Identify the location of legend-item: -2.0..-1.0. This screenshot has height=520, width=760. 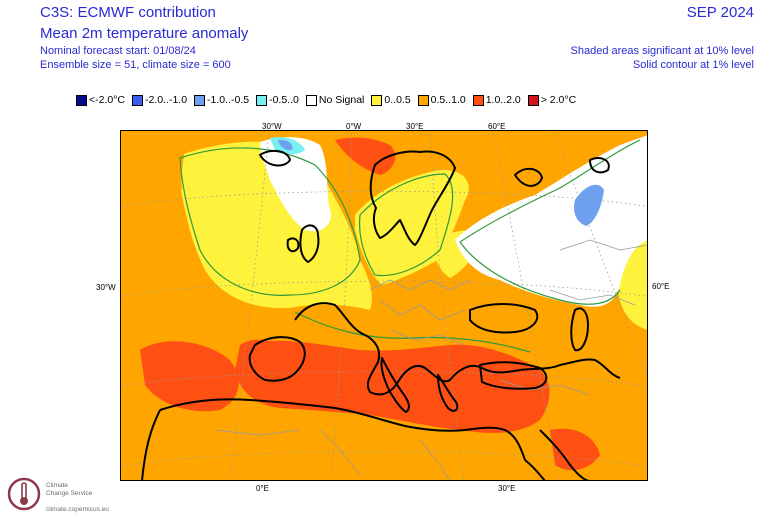
(159, 100).